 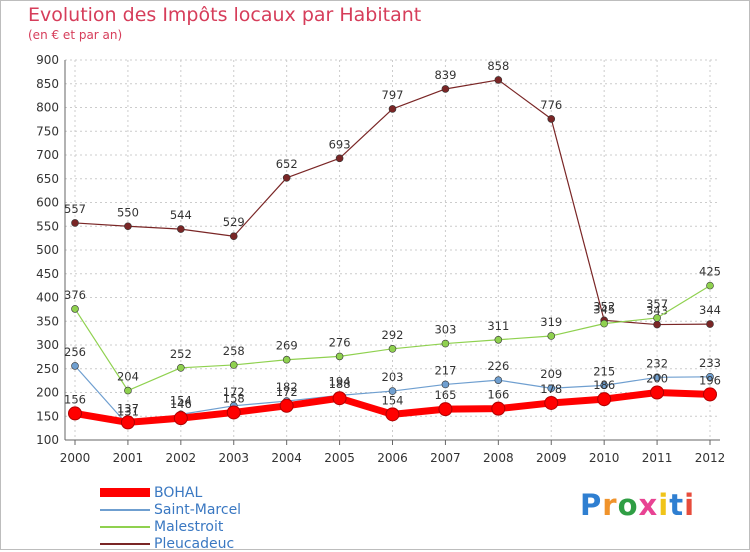 I want to click on point-malestroit-2000, so click(x=75, y=309).